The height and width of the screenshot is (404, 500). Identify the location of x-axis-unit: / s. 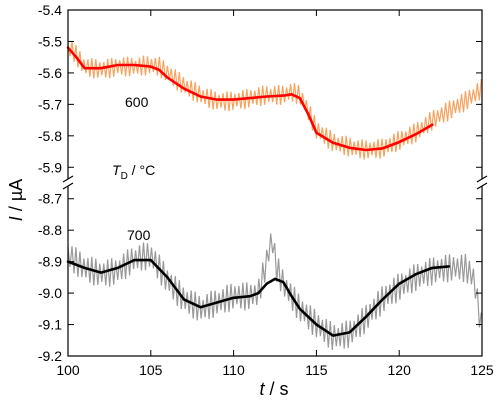
(277, 389).